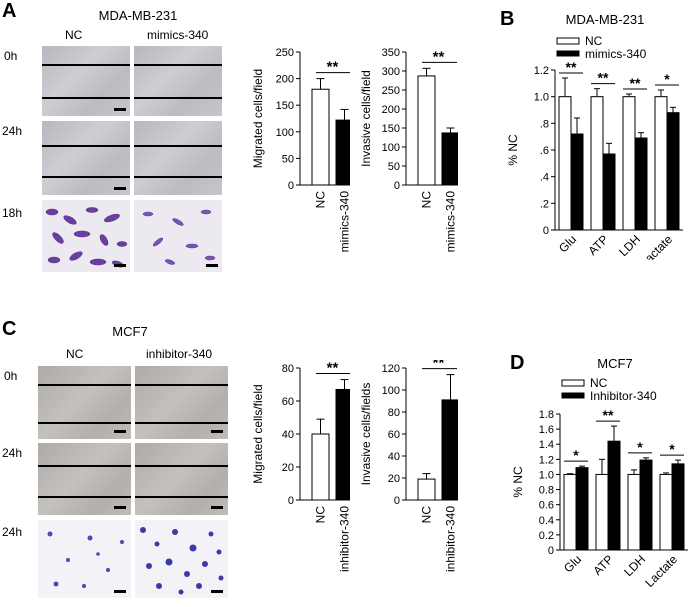 Image resolution: width=700 pixels, height=607 pixels. What do you see at coordinates (507, 19) in the screenshot?
I see `panel-letter-b: B` at bounding box center [507, 19].